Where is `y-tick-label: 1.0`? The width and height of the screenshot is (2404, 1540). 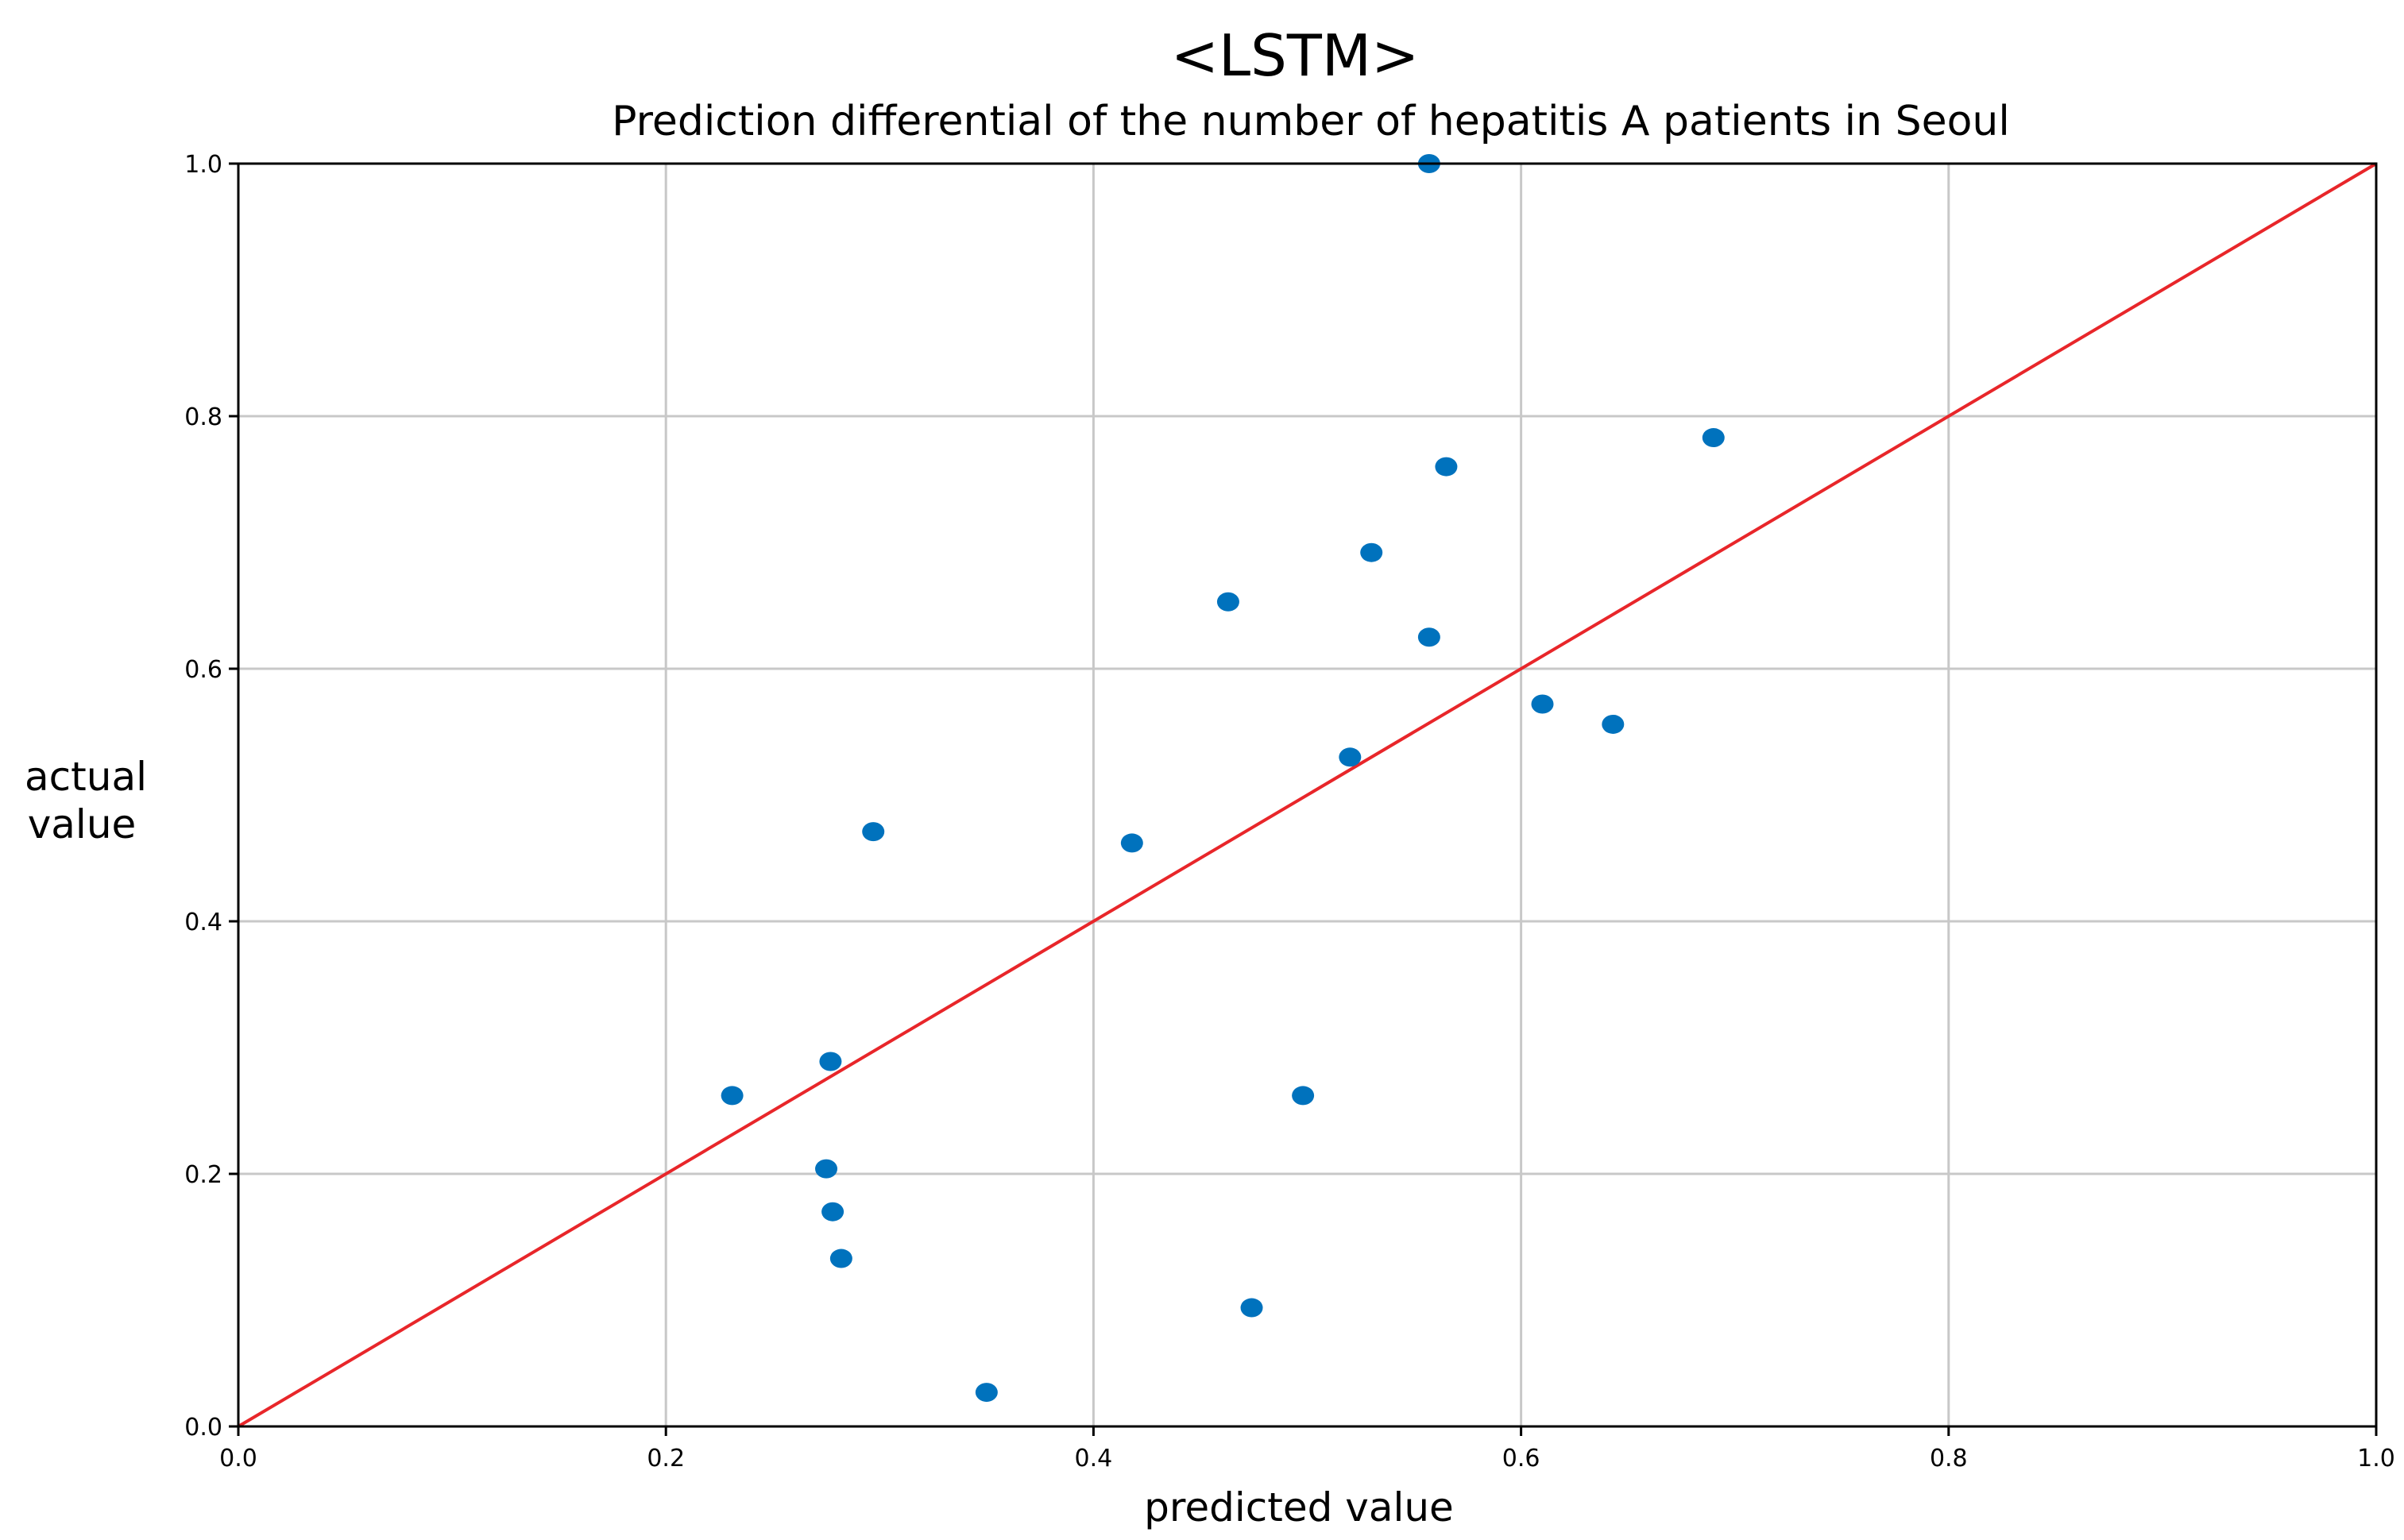 y-tick-label: 1.0 is located at coordinates (203, 165).